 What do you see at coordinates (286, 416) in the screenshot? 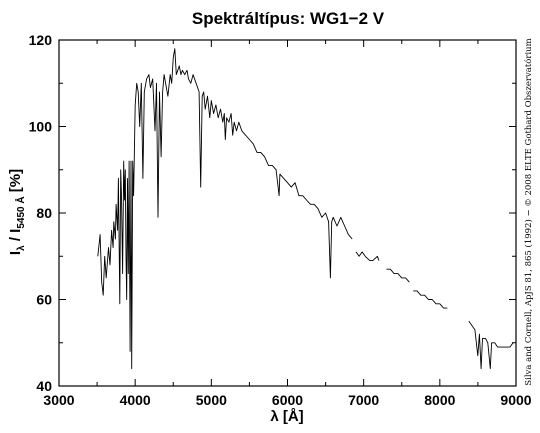
I see `x-axis-label: λ [Å]` at bounding box center [286, 416].